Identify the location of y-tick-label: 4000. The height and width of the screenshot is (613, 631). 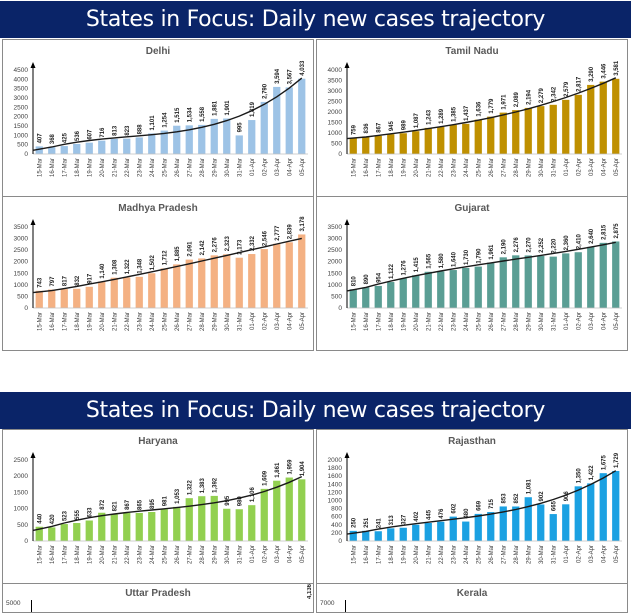
(335, 70).